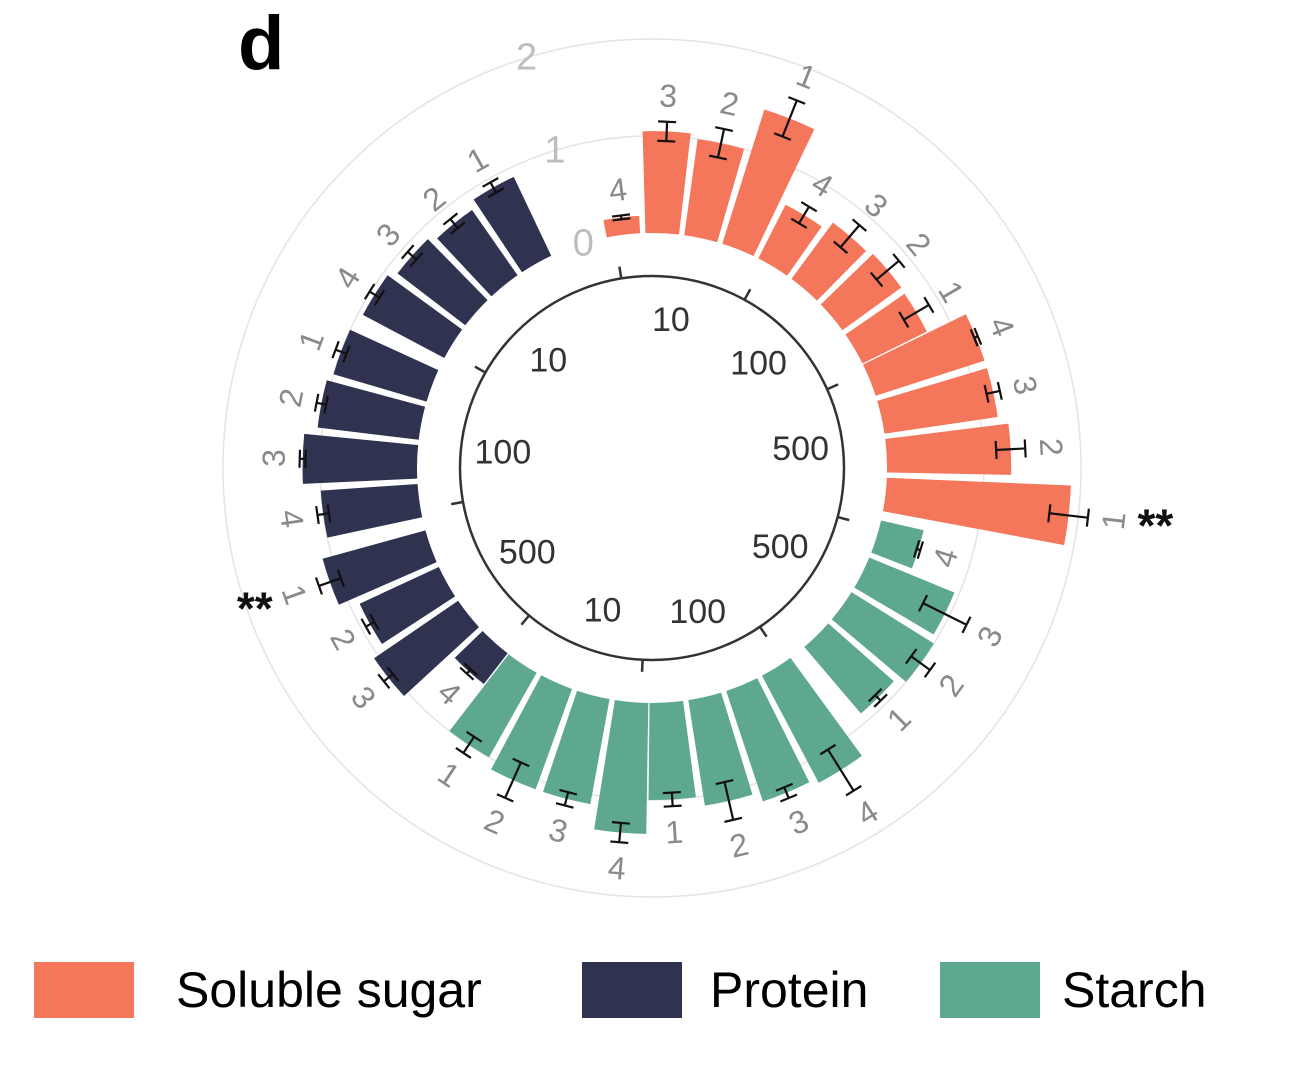 The image size is (1314, 1080). Describe the element at coordinates (555, 151) in the screenshot. I see `radial-ticks: 0 1 2` at that location.